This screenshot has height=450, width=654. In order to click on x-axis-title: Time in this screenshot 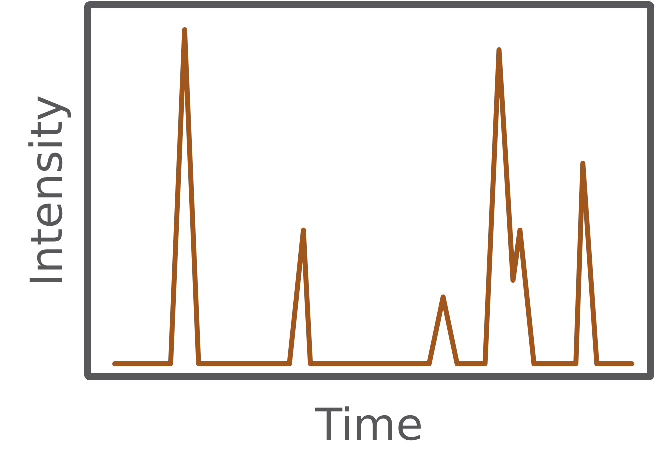, I will do `click(369, 425)`.